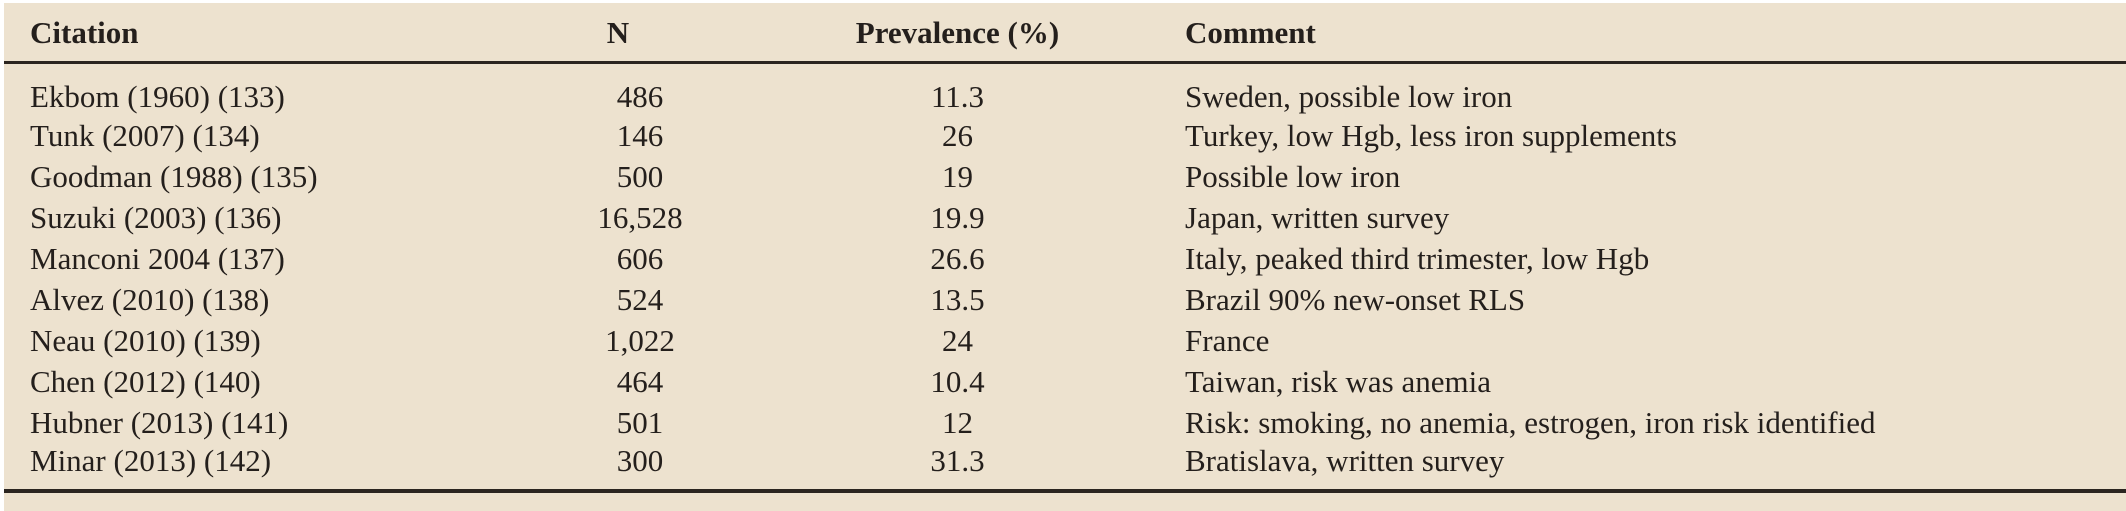 This screenshot has height=511, width=2126. What do you see at coordinates (157, 258) in the screenshot?
I see `citation-cell: Manconi 2004 (137)` at bounding box center [157, 258].